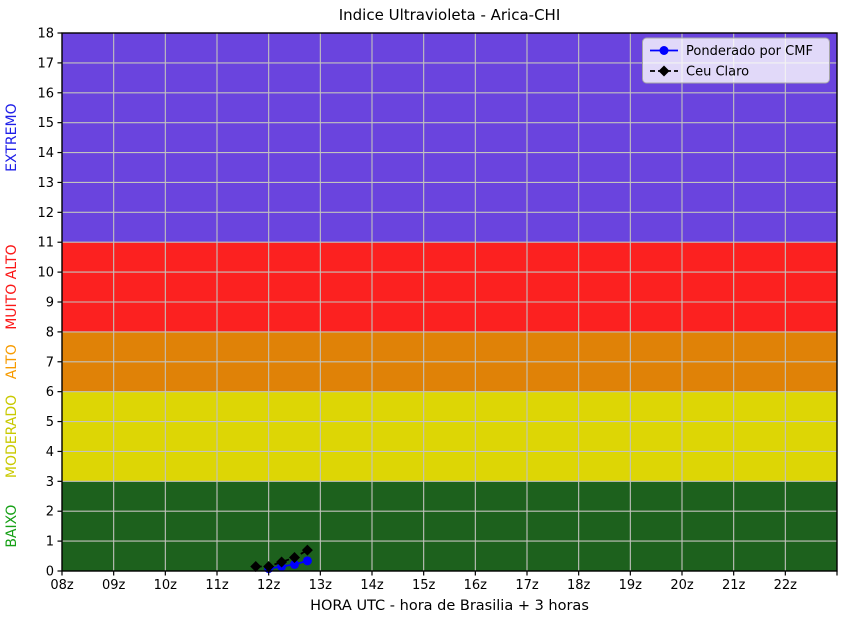 This screenshot has height=625, width=849. Describe the element at coordinates (45, 34) in the screenshot. I see `y-tick-label: 18` at that location.